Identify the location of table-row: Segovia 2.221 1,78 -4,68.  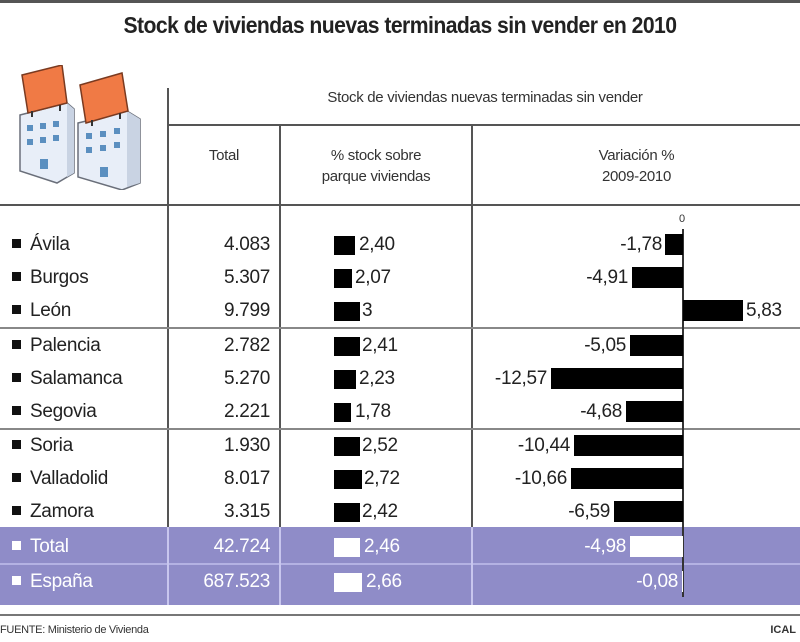
(400, 411).